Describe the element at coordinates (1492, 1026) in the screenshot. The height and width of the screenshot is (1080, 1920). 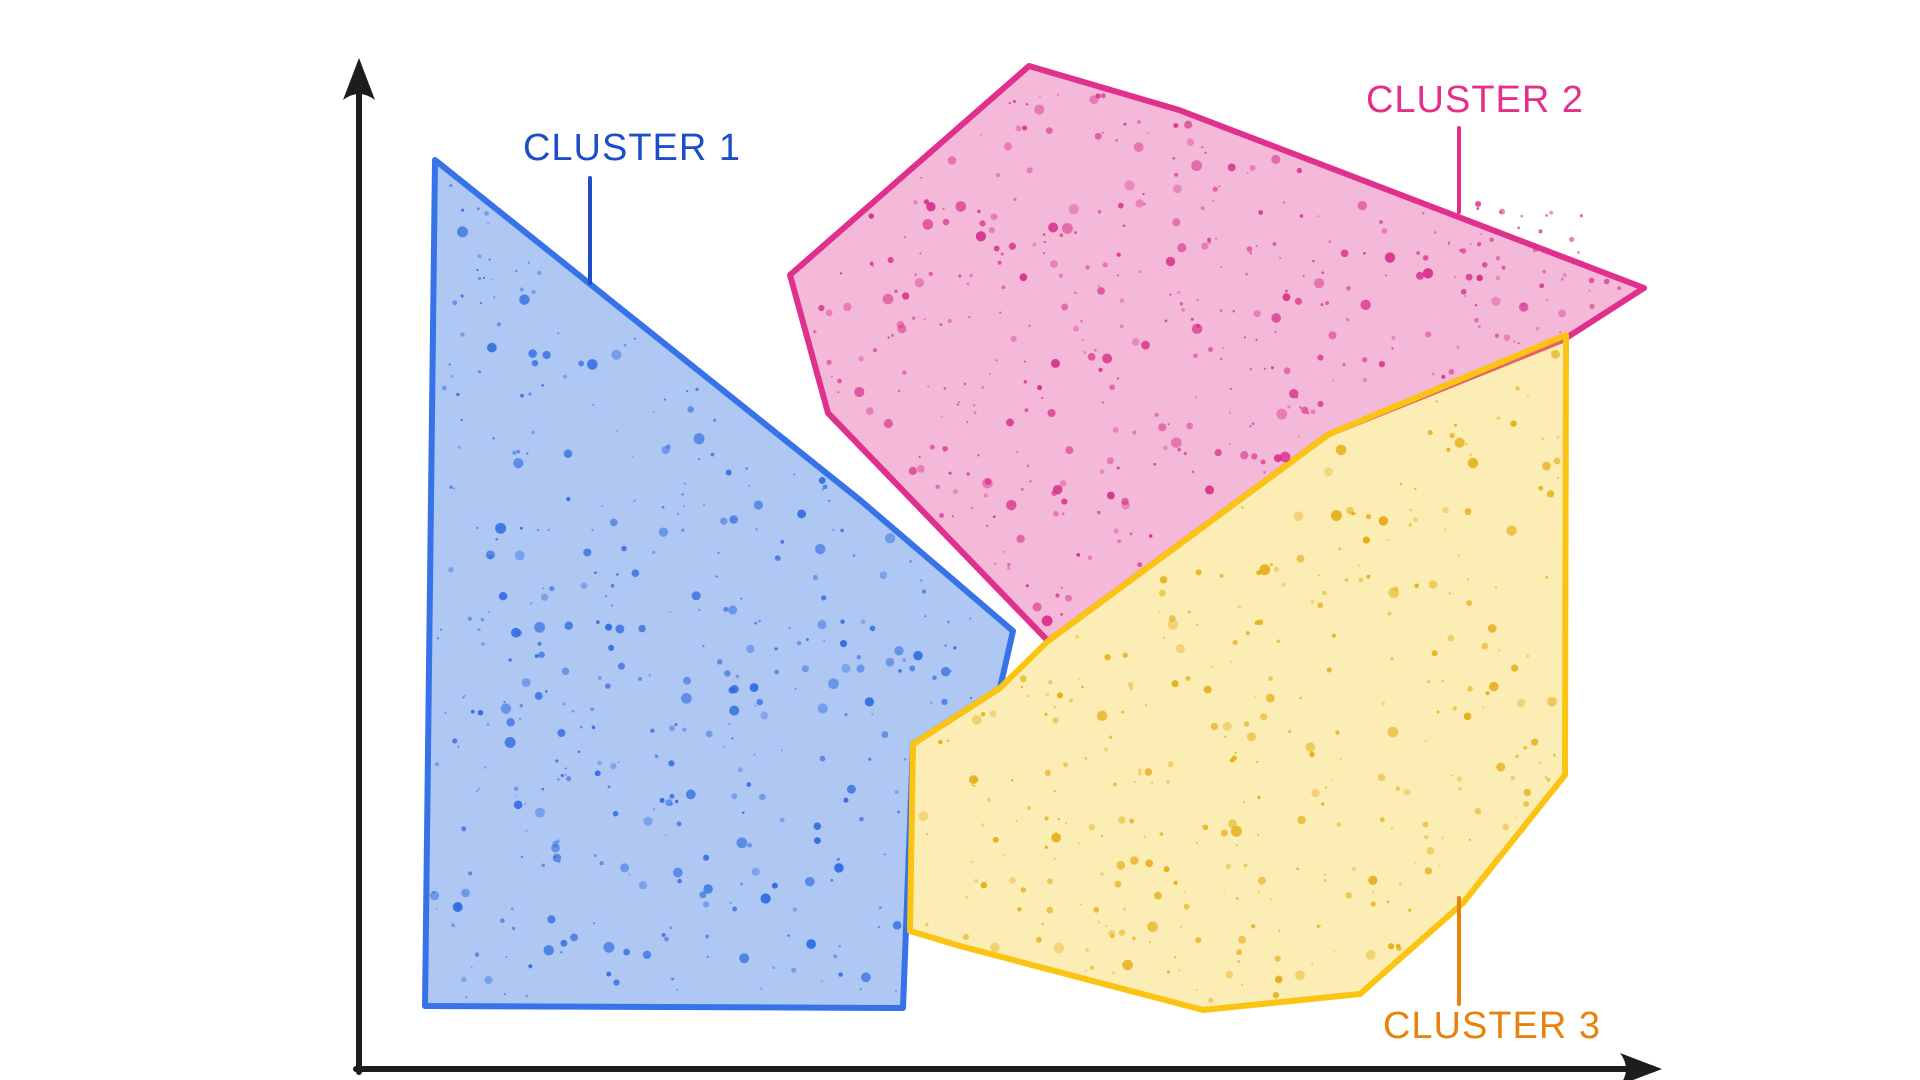
I see `cluster-3-label: CLUSTER 3` at that location.